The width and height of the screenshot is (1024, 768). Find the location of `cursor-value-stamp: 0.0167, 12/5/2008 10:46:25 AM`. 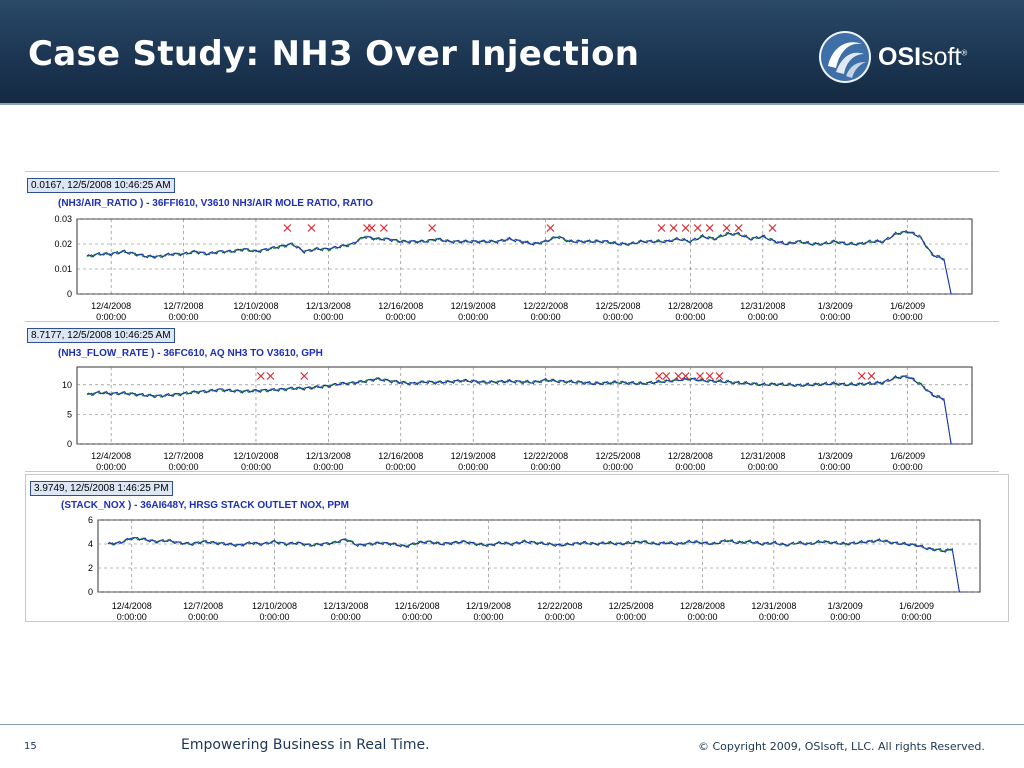

cursor-value-stamp: 0.0167, 12/5/2008 10:46:25 AM is located at coordinates (101, 185).